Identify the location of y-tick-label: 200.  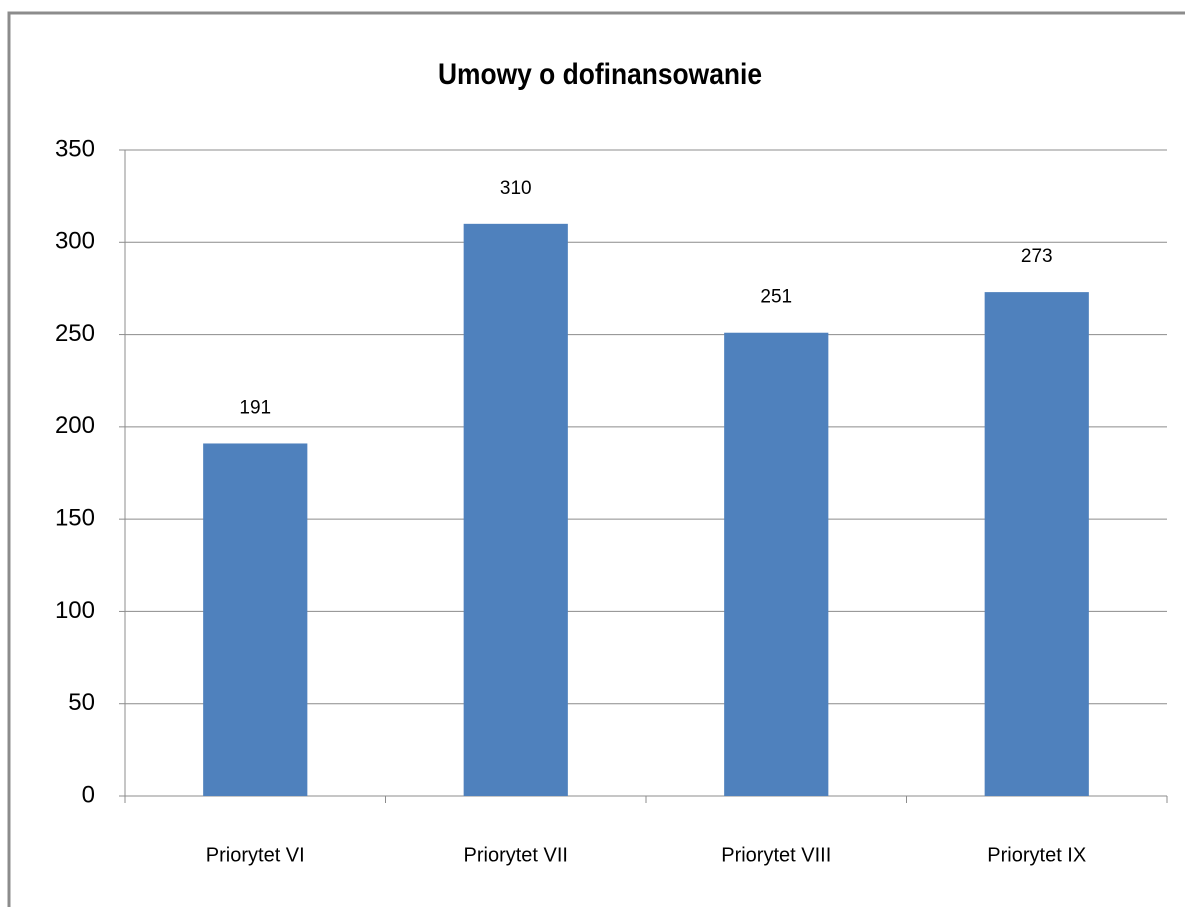
(75, 425).